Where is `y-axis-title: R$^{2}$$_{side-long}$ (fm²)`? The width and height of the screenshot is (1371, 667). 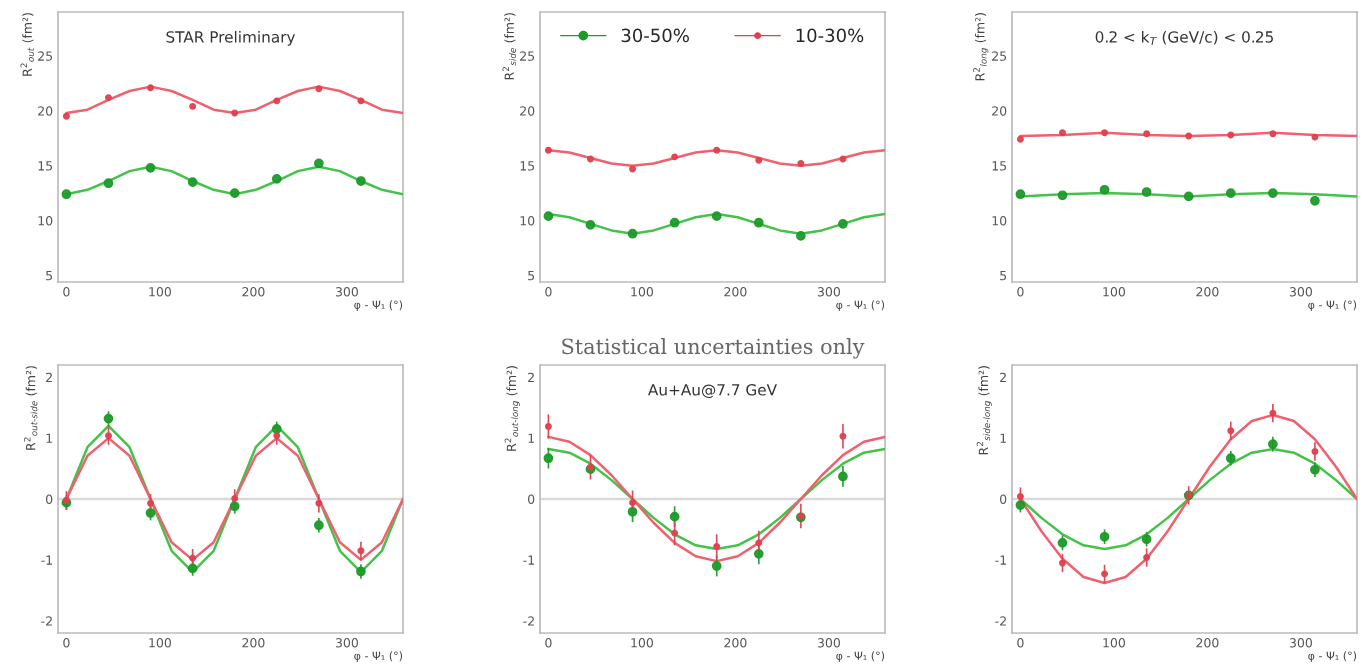 y-axis-title: R$^{2}$$_{side-long}$ (fm²) is located at coordinates (984, 410).